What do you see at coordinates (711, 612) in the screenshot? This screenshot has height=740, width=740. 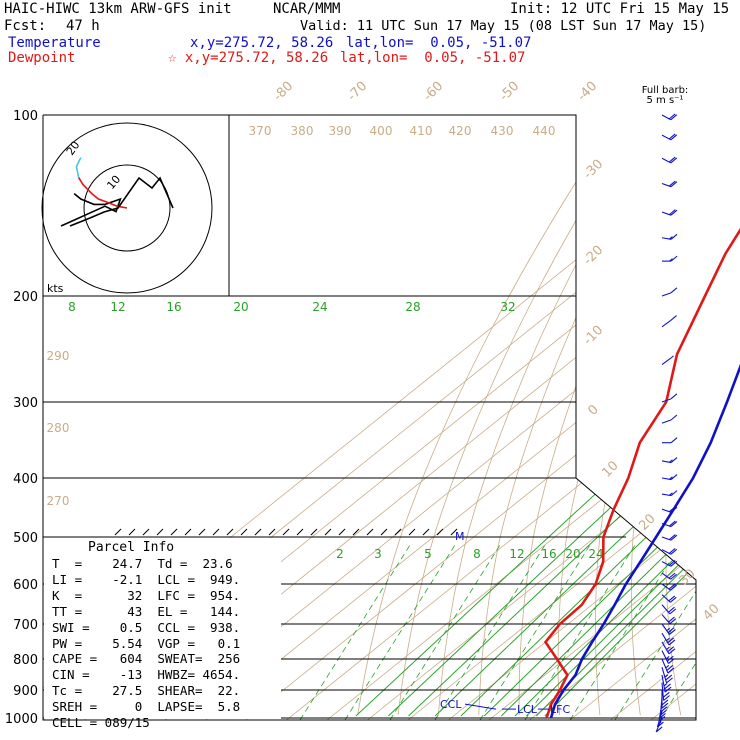 I see `isotherm-label: 40` at bounding box center [711, 612].